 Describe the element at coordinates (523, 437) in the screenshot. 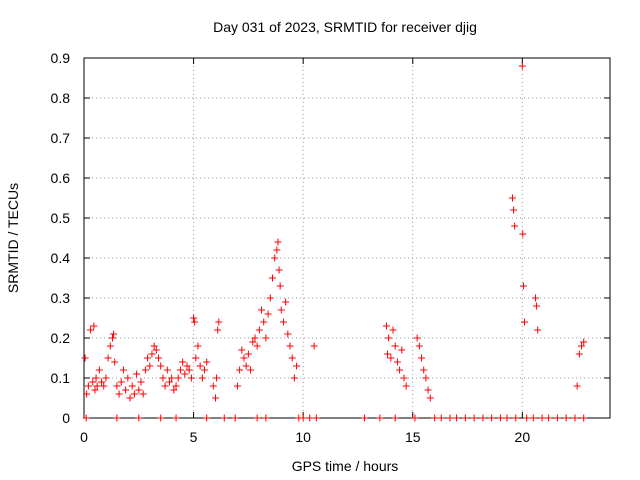

I see `x-tick-label: 20` at that location.